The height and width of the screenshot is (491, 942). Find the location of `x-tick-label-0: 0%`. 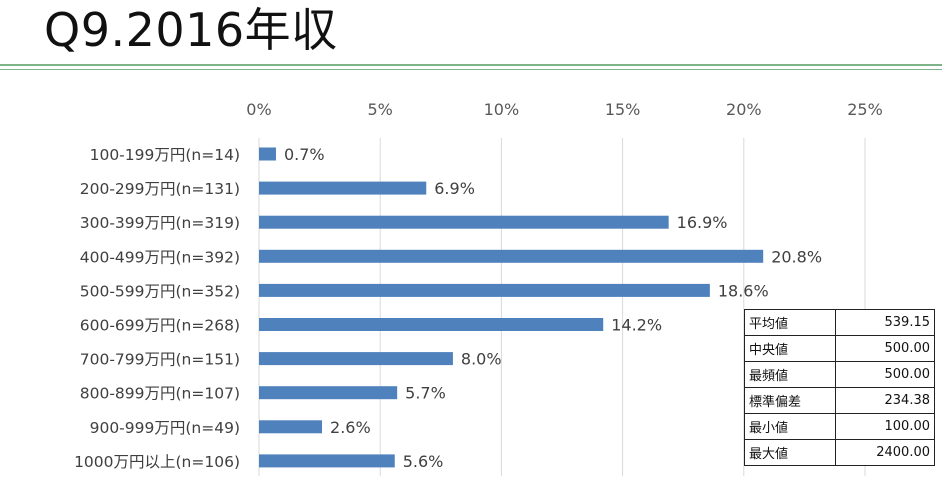

x-tick-label-0: 0% is located at coordinates (258, 109).